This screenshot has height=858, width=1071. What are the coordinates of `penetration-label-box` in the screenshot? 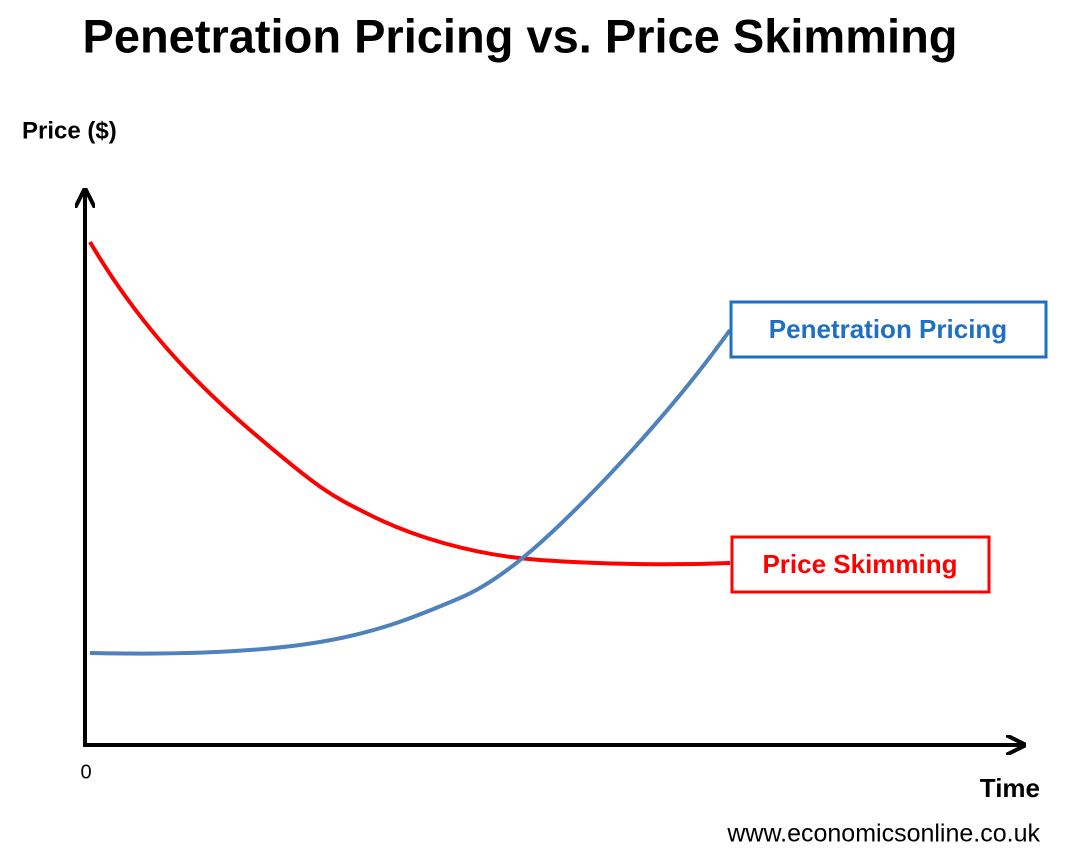 It's located at (888, 329).